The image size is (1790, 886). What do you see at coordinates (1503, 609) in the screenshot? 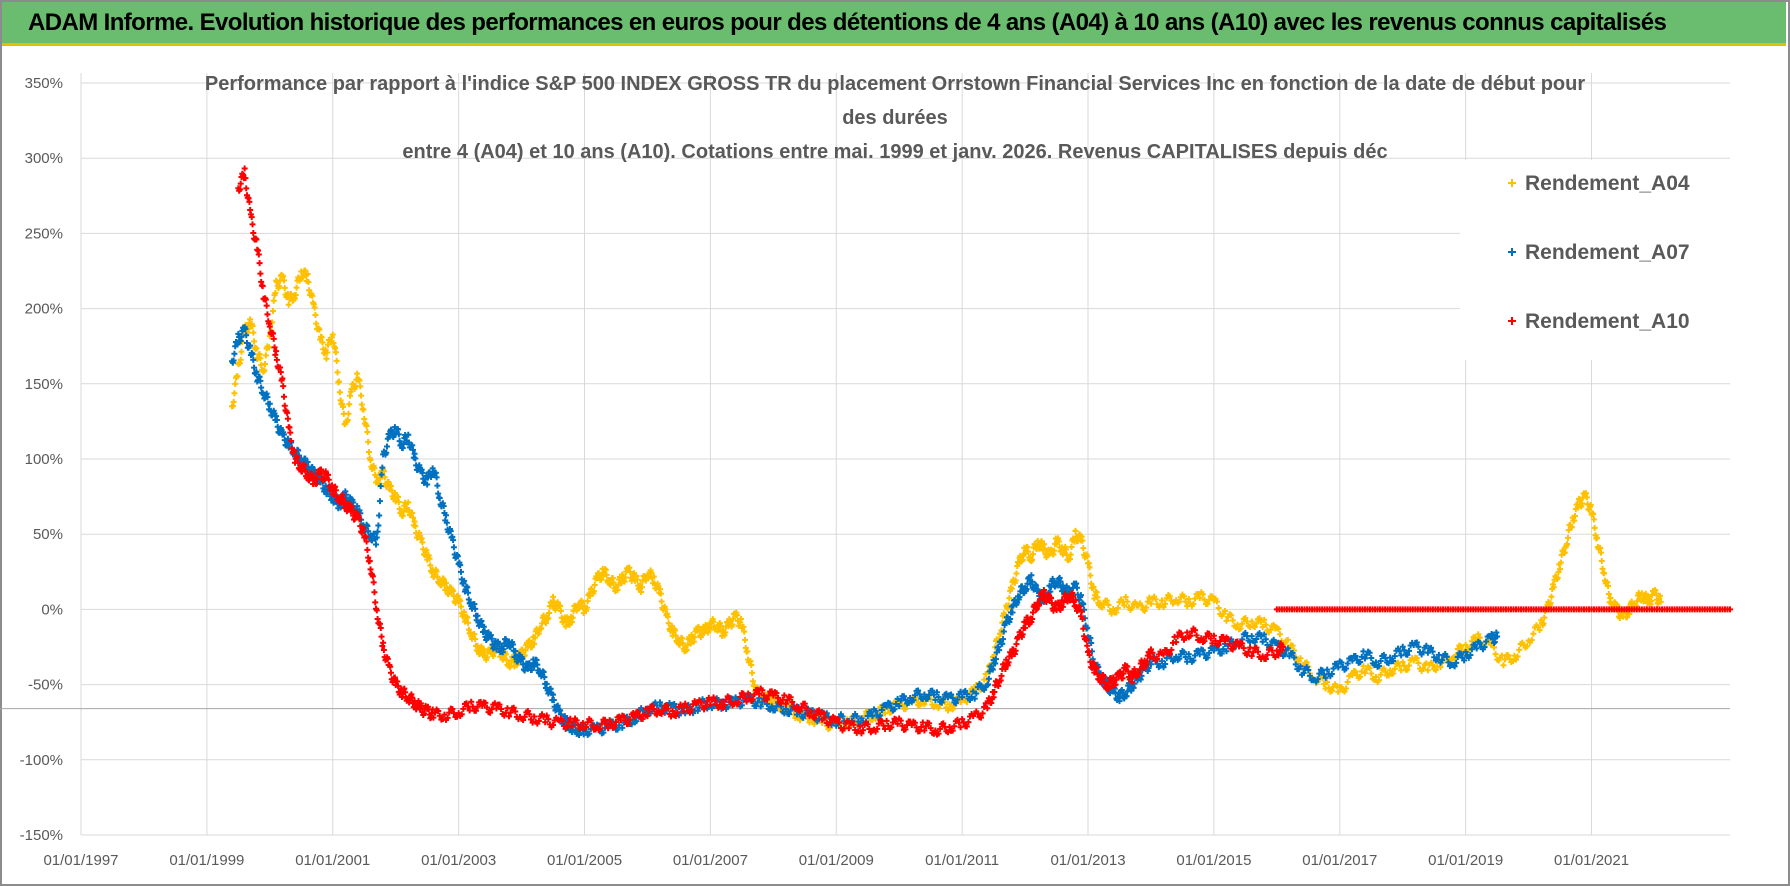
I see `series-rendement-a10-flat-` at bounding box center [1503, 609].